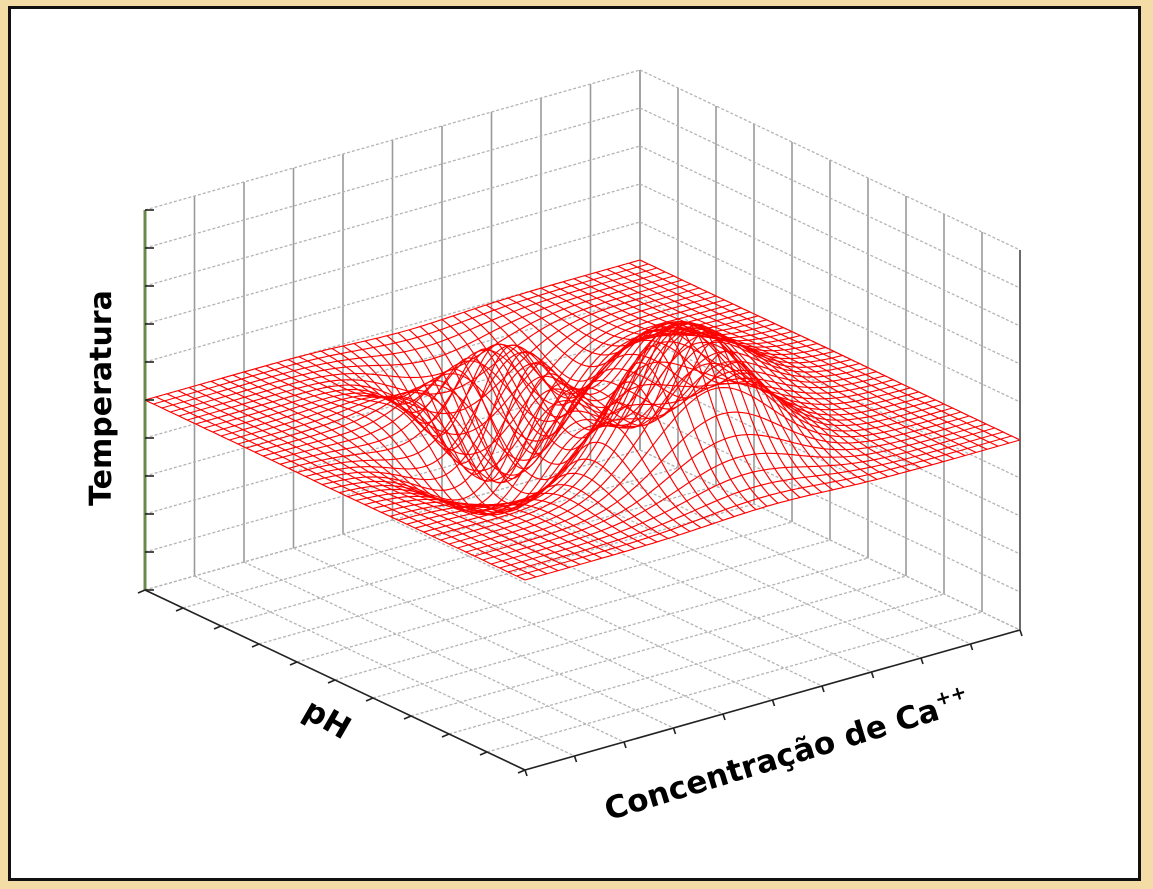 The image size is (1153, 889). I want to click on y-axis-label-superscript: ++, so click(950, 696).